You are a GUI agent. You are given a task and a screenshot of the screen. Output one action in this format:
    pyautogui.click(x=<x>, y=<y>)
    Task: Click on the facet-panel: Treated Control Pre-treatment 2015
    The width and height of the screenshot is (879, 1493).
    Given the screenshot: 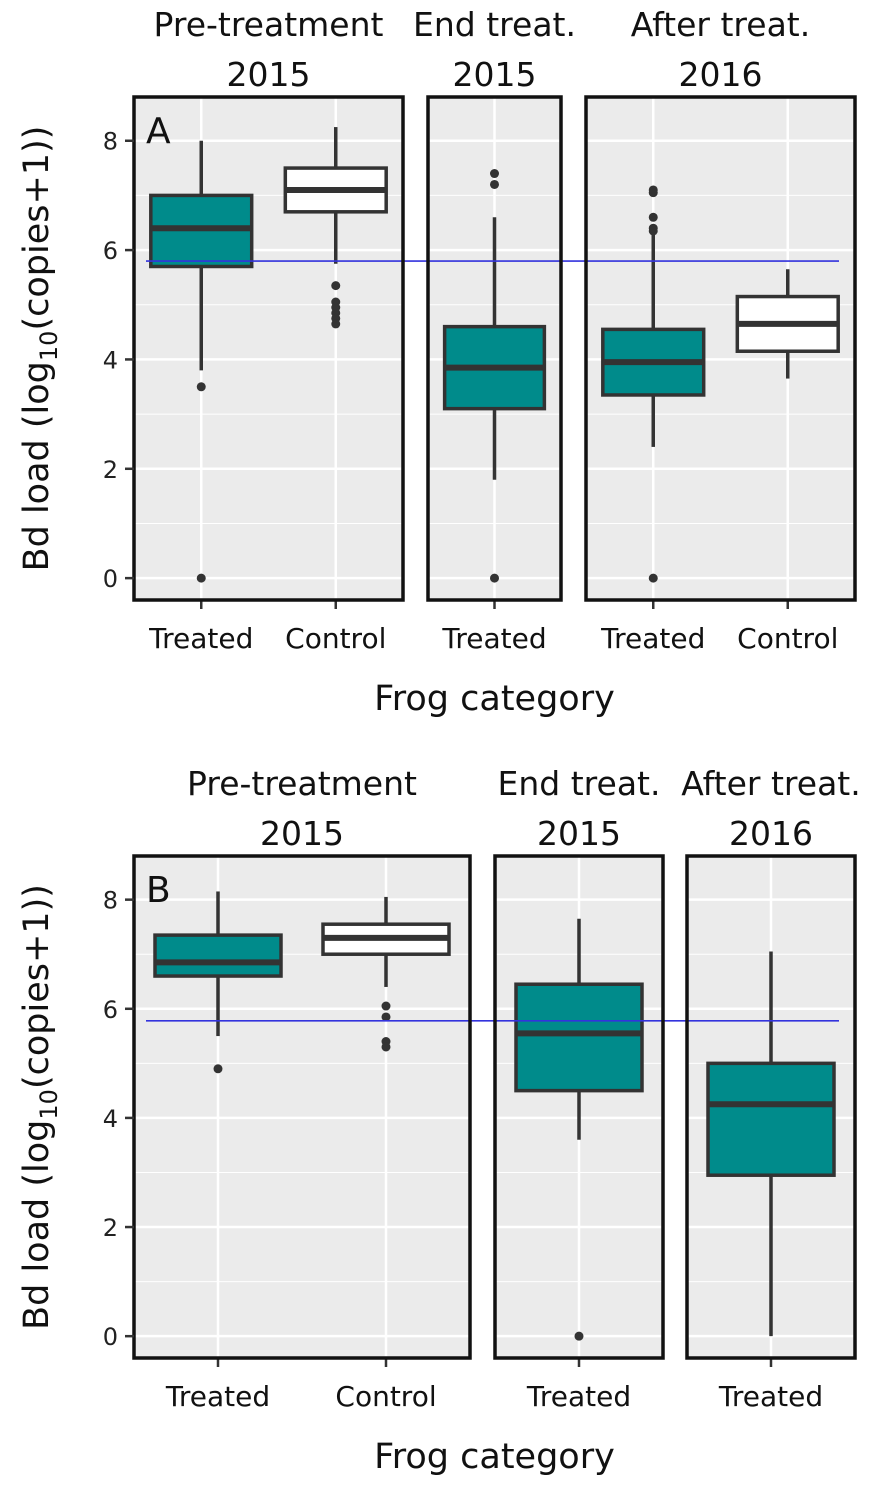 What is the action you would take?
    pyautogui.click(x=268, y=330)
    